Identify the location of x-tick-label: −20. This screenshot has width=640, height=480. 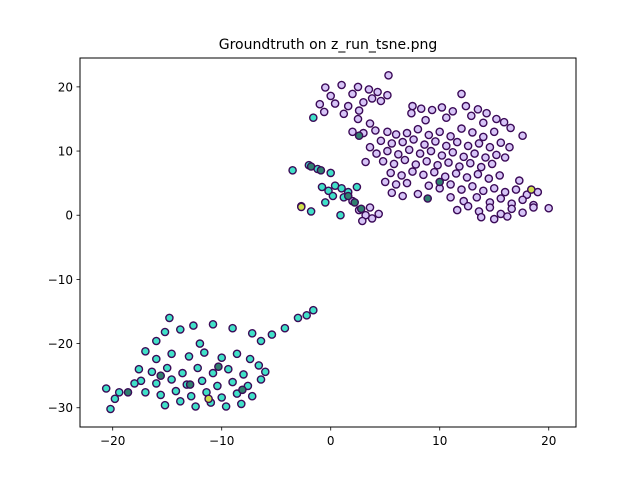
(112, 441).